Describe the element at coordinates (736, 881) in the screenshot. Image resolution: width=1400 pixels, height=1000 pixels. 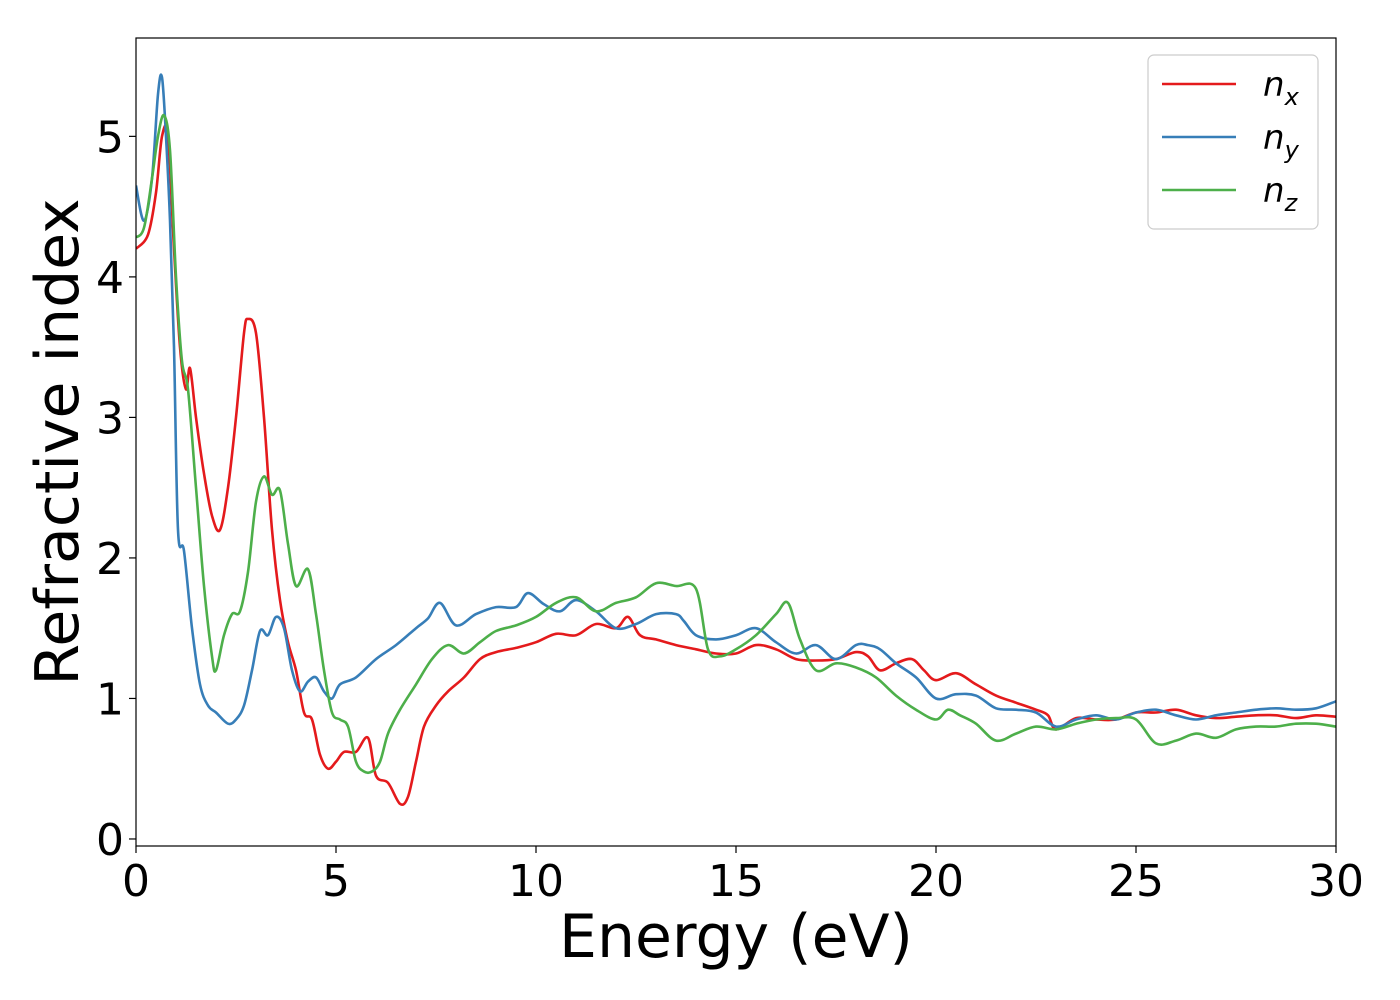
I see `x-tick-label: 15` at that location.